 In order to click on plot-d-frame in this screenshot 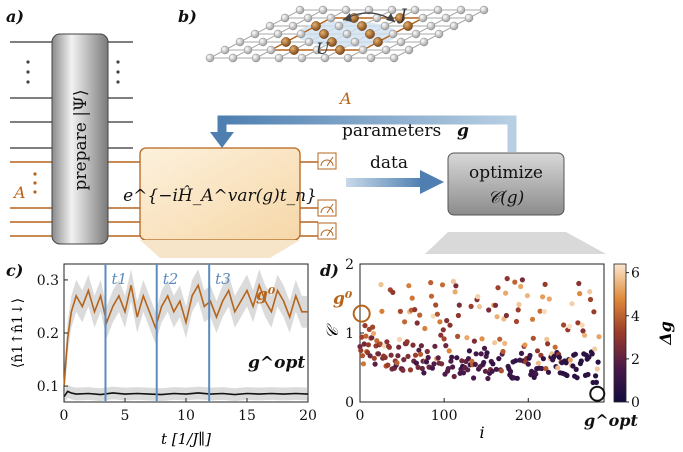, I will do `click(482, 333)`.